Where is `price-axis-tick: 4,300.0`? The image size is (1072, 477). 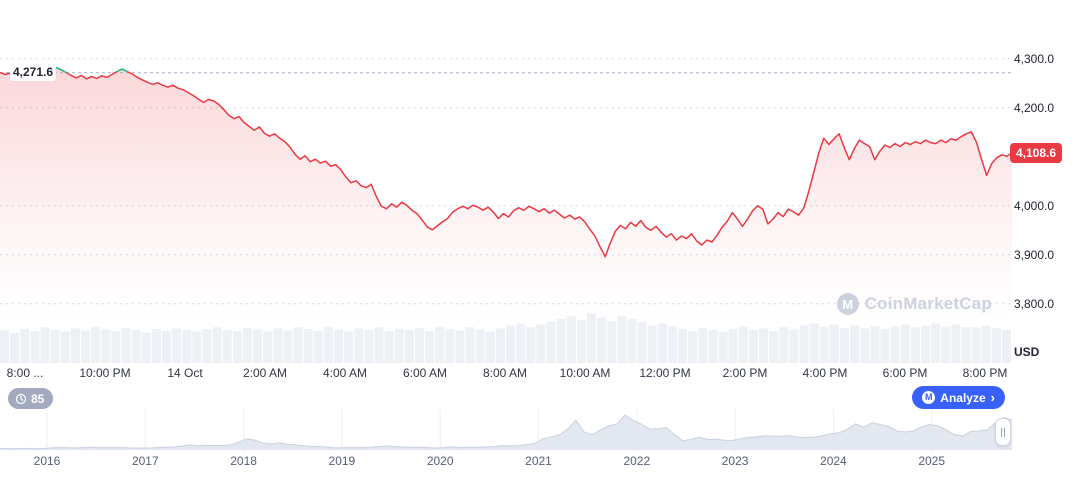 price-axis-tick: 4,300.0 is located at coordinates (1034, 58).